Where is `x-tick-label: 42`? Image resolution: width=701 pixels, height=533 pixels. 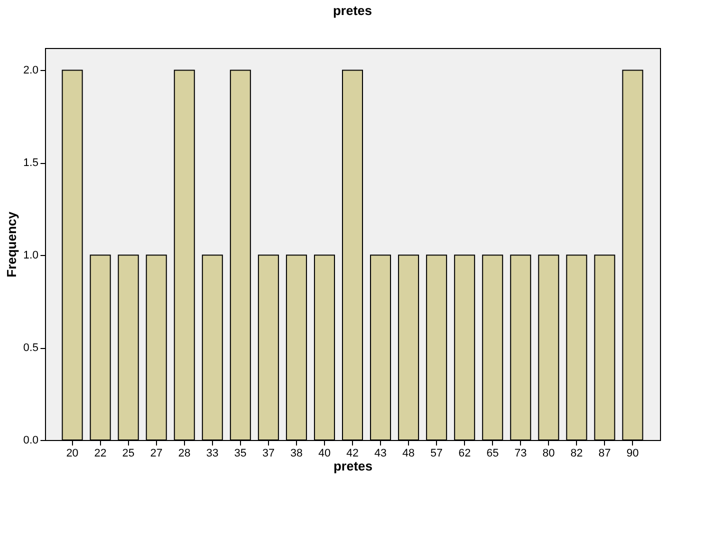 x-tick-label: 42 is located at coordinates (352, 454).